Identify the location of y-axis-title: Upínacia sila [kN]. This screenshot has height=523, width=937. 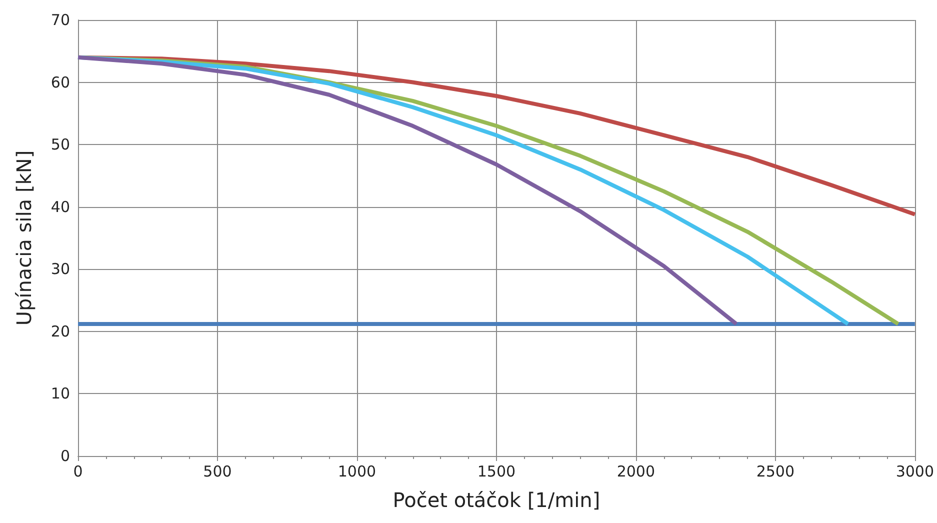
(24, 238).